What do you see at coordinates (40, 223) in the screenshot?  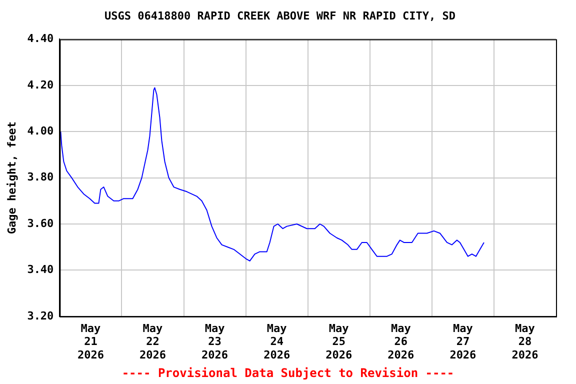 I see `y-tick-label: 3.60` at bounding box center [40, 223].